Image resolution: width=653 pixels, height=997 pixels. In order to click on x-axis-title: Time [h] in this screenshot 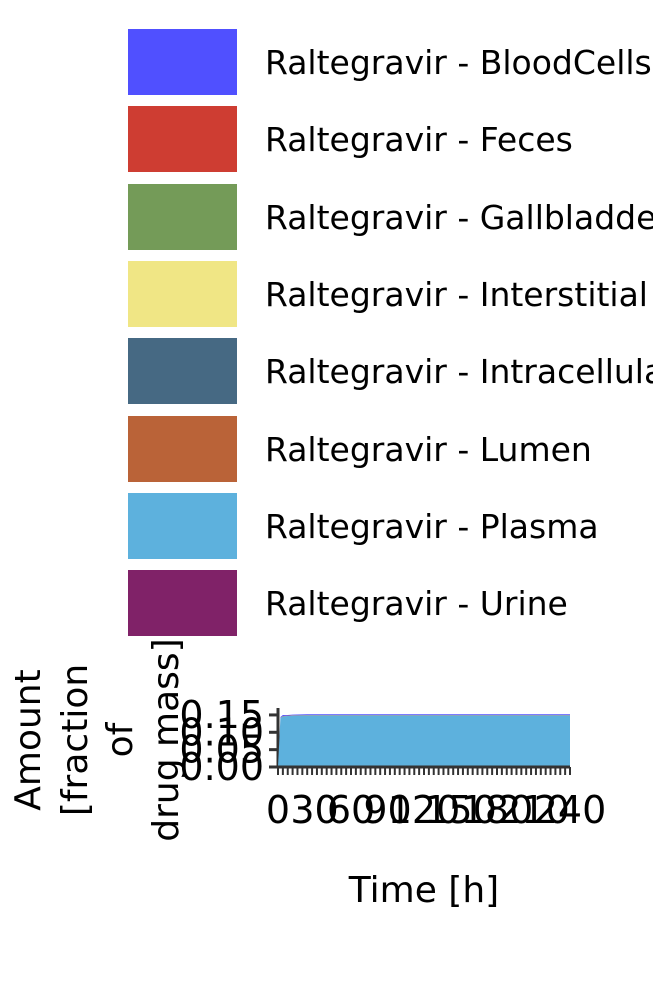, I will do `click(423, 890)`.